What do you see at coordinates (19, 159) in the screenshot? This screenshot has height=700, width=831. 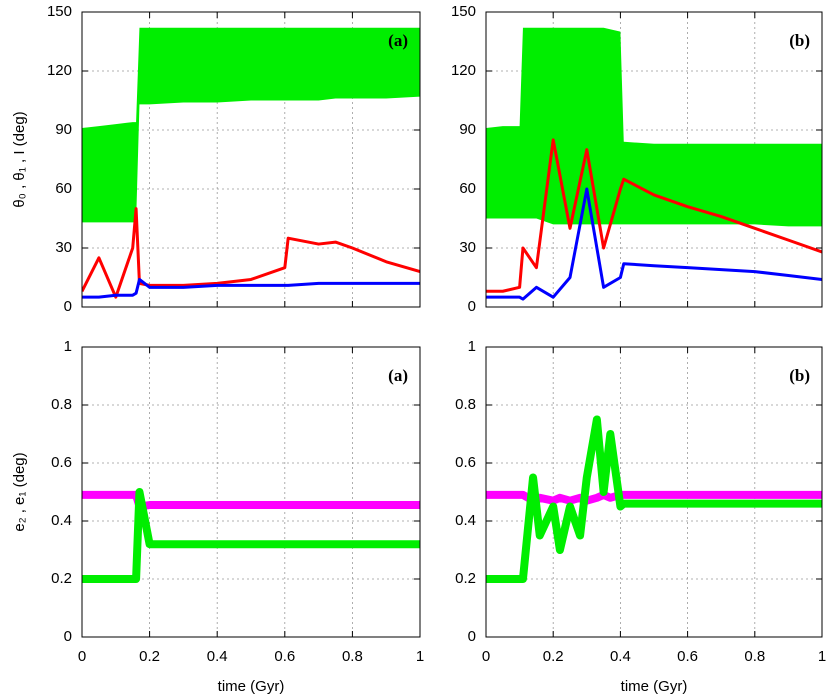 I see `y-axis-label: θ₀ , θ₁ , I (deg)` at bounding box center [19, 159].